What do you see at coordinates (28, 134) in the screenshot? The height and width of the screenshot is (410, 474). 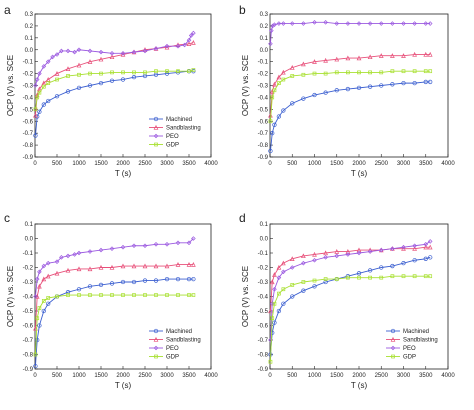 I see `y-tick-label: -0.7` at bounding box center [28, 134].